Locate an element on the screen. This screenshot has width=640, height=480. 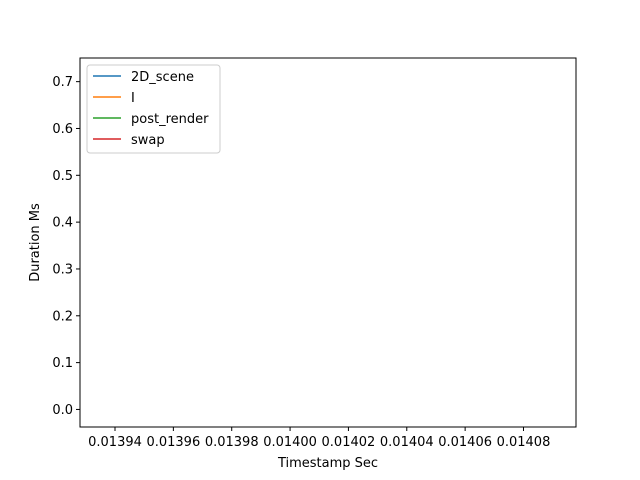
y-axis-ticks: 0.0 0.1 0.2 0.3 0.4 0.5 0.6 0.7 is located at coordinates (66, 246).